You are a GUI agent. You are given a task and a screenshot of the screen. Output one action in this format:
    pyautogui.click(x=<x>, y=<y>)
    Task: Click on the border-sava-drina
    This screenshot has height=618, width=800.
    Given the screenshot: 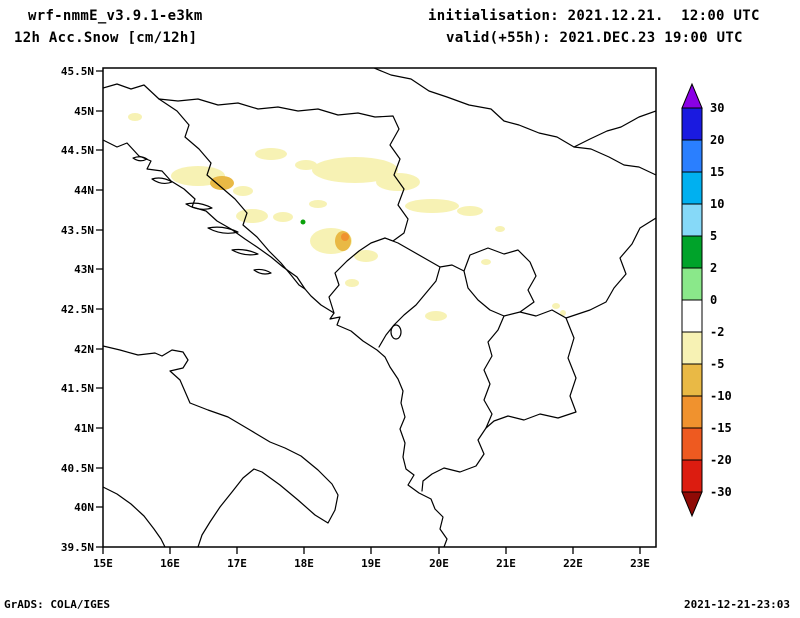 What is the action you would take?
    pyautogui.click(x=283, y=170)
    